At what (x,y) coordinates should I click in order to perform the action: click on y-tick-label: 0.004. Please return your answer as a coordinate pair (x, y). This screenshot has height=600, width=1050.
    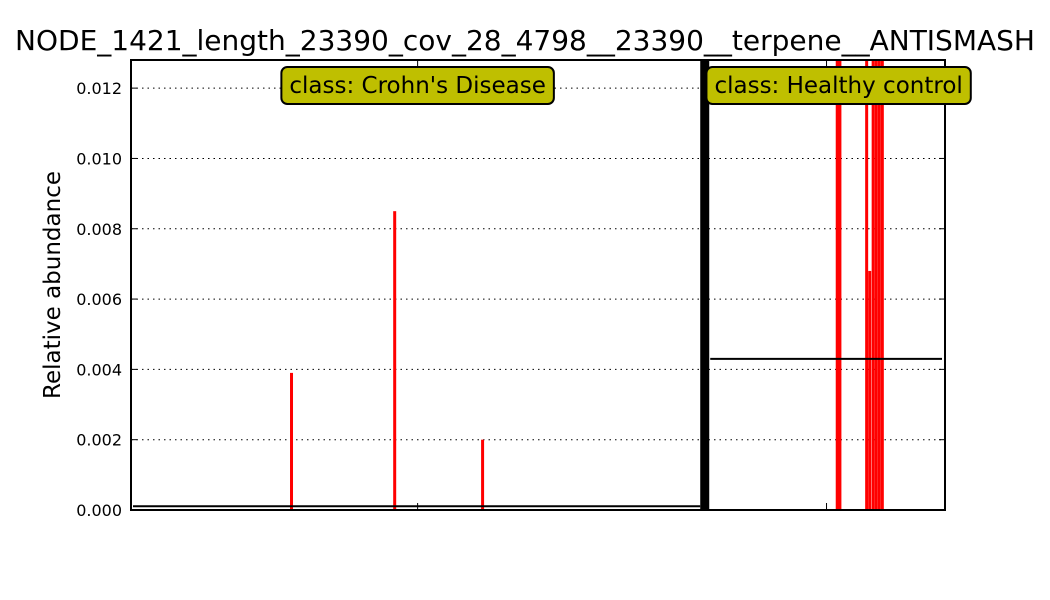
    Looking at the image, I should click on (99, 369).